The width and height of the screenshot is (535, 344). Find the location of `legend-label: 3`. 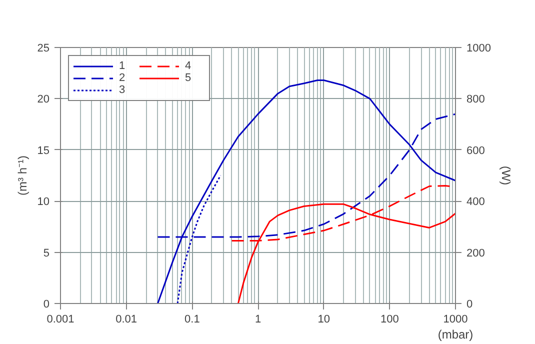

legend-label: 3 is located at coordinates (122, 90).